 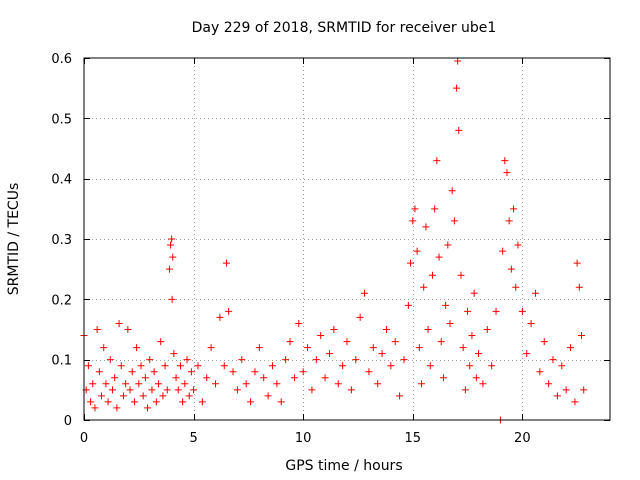 I want to click on y-tick-label: 0.2, so click(x=61, y=300).